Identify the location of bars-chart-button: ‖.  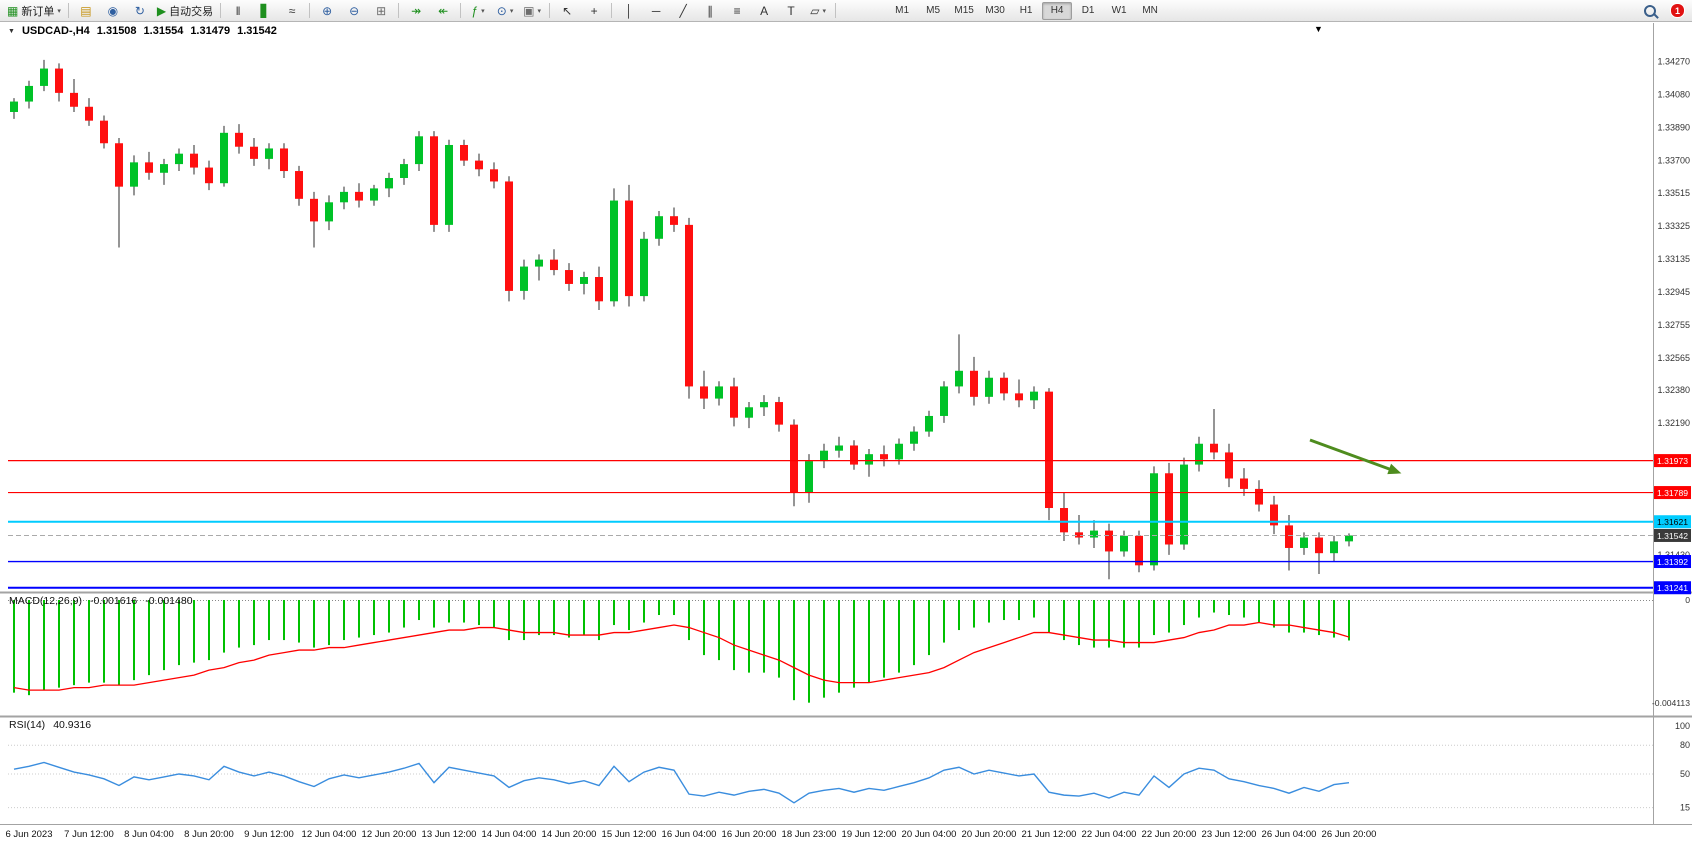
(238, 11).